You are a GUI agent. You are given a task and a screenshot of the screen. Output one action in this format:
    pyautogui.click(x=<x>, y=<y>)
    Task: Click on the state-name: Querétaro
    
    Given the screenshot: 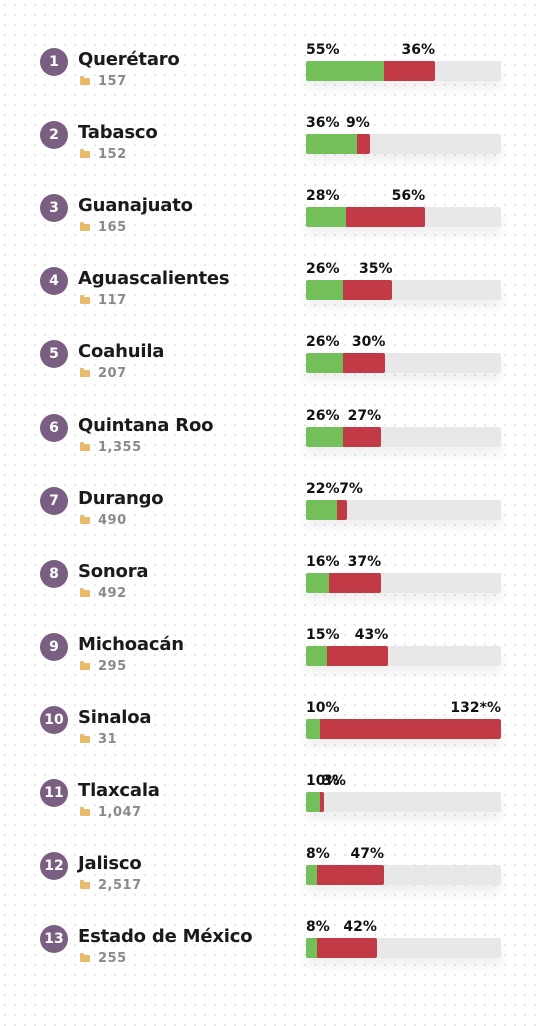 What is the action you would take?
    pyautogui.click(x=129, y=59)
    